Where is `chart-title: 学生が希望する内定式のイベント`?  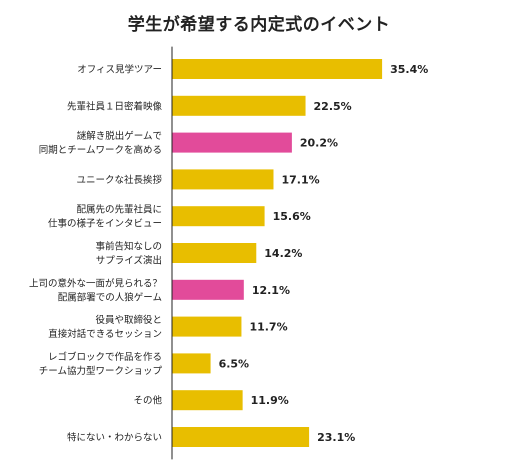
chart-title: 学生が希望する内定式のイベント is located at coordinates (259, 25).